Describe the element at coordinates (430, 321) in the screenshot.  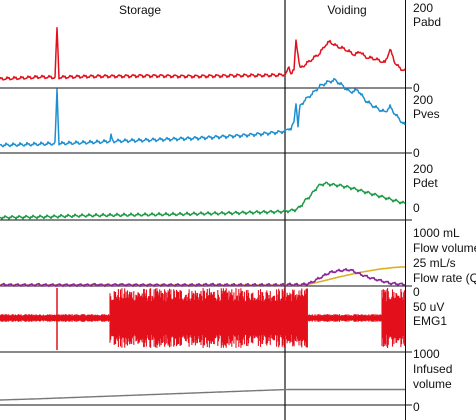
I see `emg-name-label: EMG1` at that location.